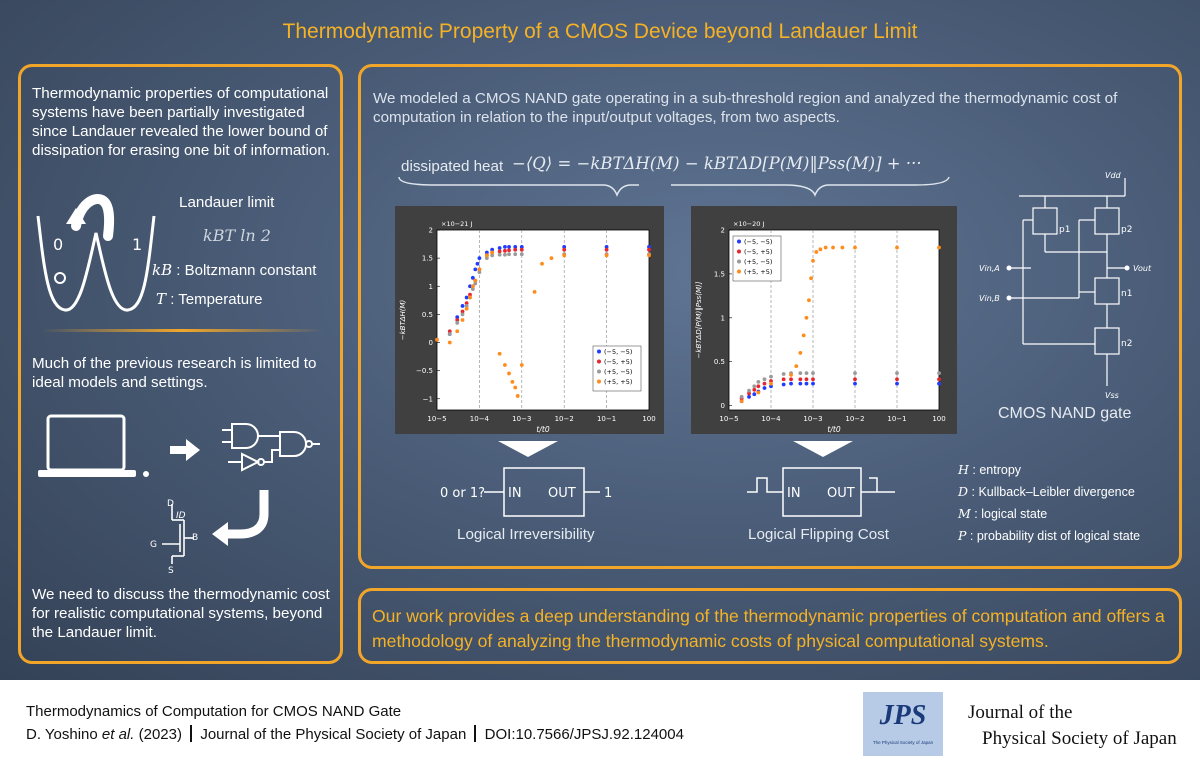 This screenshot has width=1200, height=766. What do you see at coordinates (424, 371) in the screenshot?
I see `y-tick-label: −0.5` at bounding box center [424, 371].